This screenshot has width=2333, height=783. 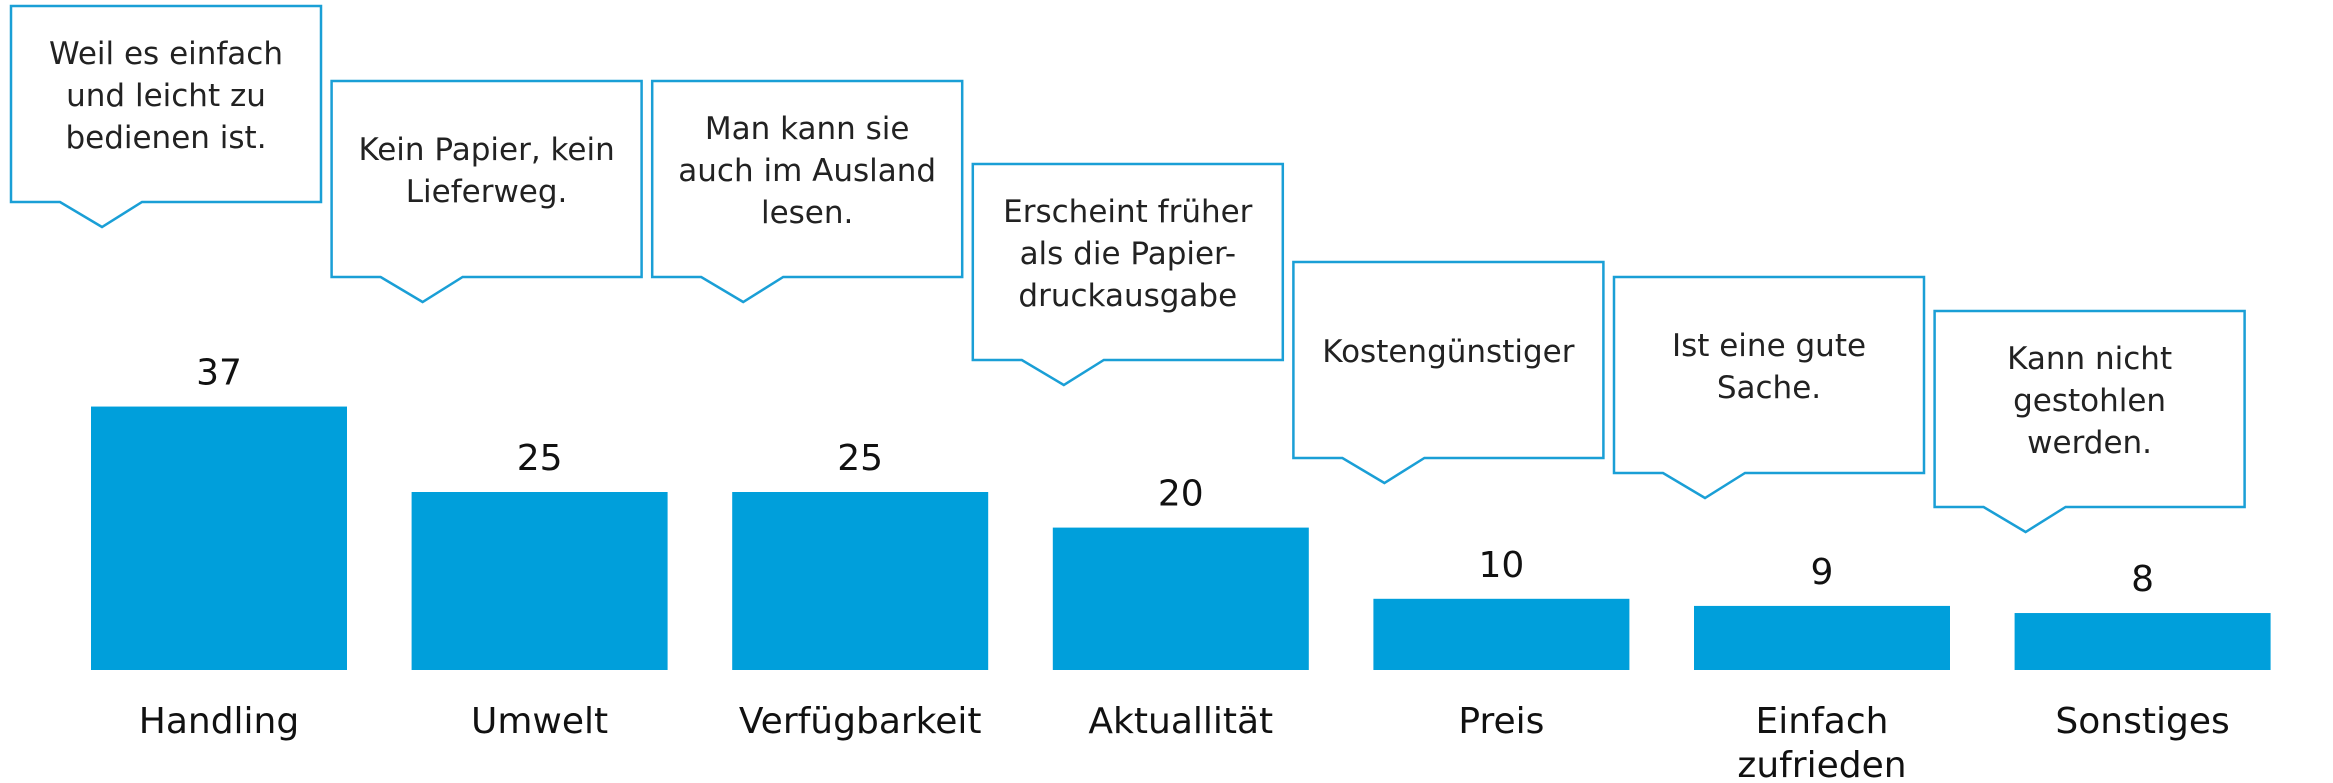 I want to click on x-tick-label: Umwelt, so click(x=540, y=721).